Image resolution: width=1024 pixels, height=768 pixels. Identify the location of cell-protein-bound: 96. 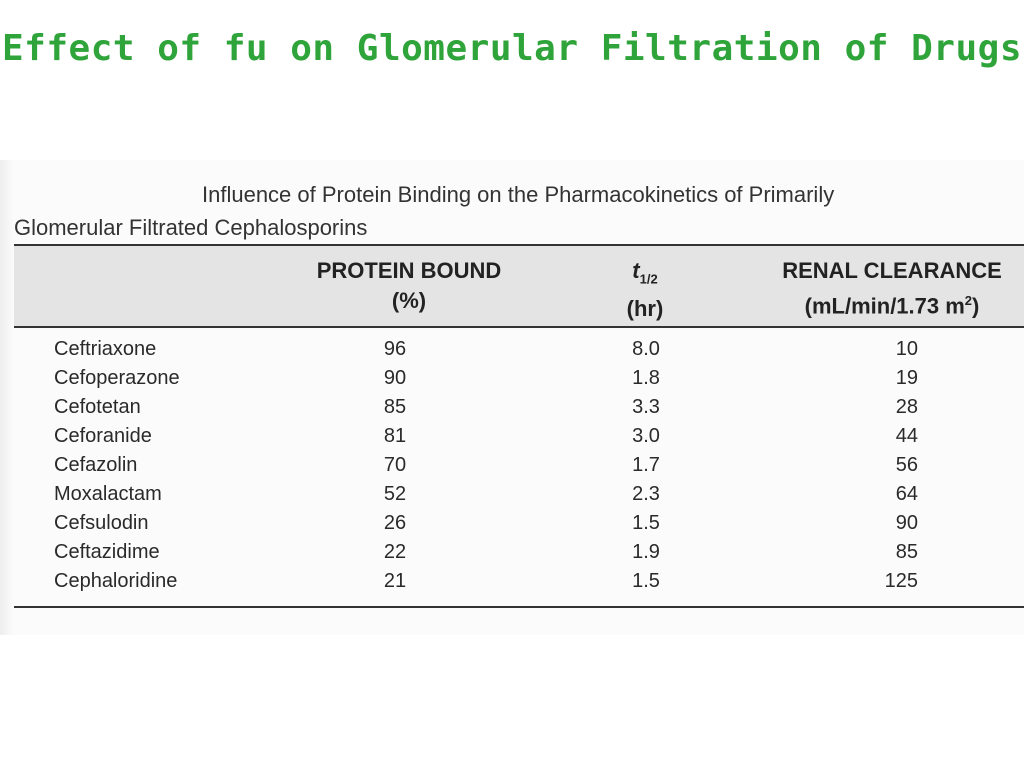
(395, 349).